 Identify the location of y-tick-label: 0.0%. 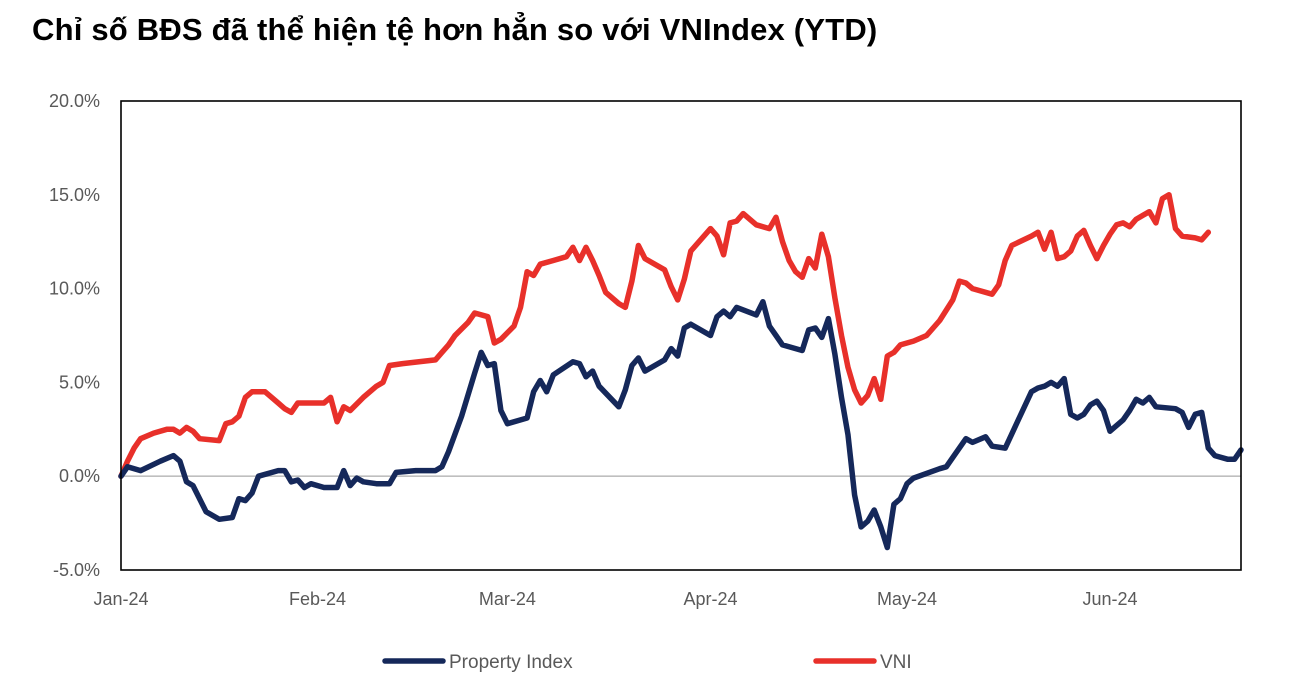
(79, 476).